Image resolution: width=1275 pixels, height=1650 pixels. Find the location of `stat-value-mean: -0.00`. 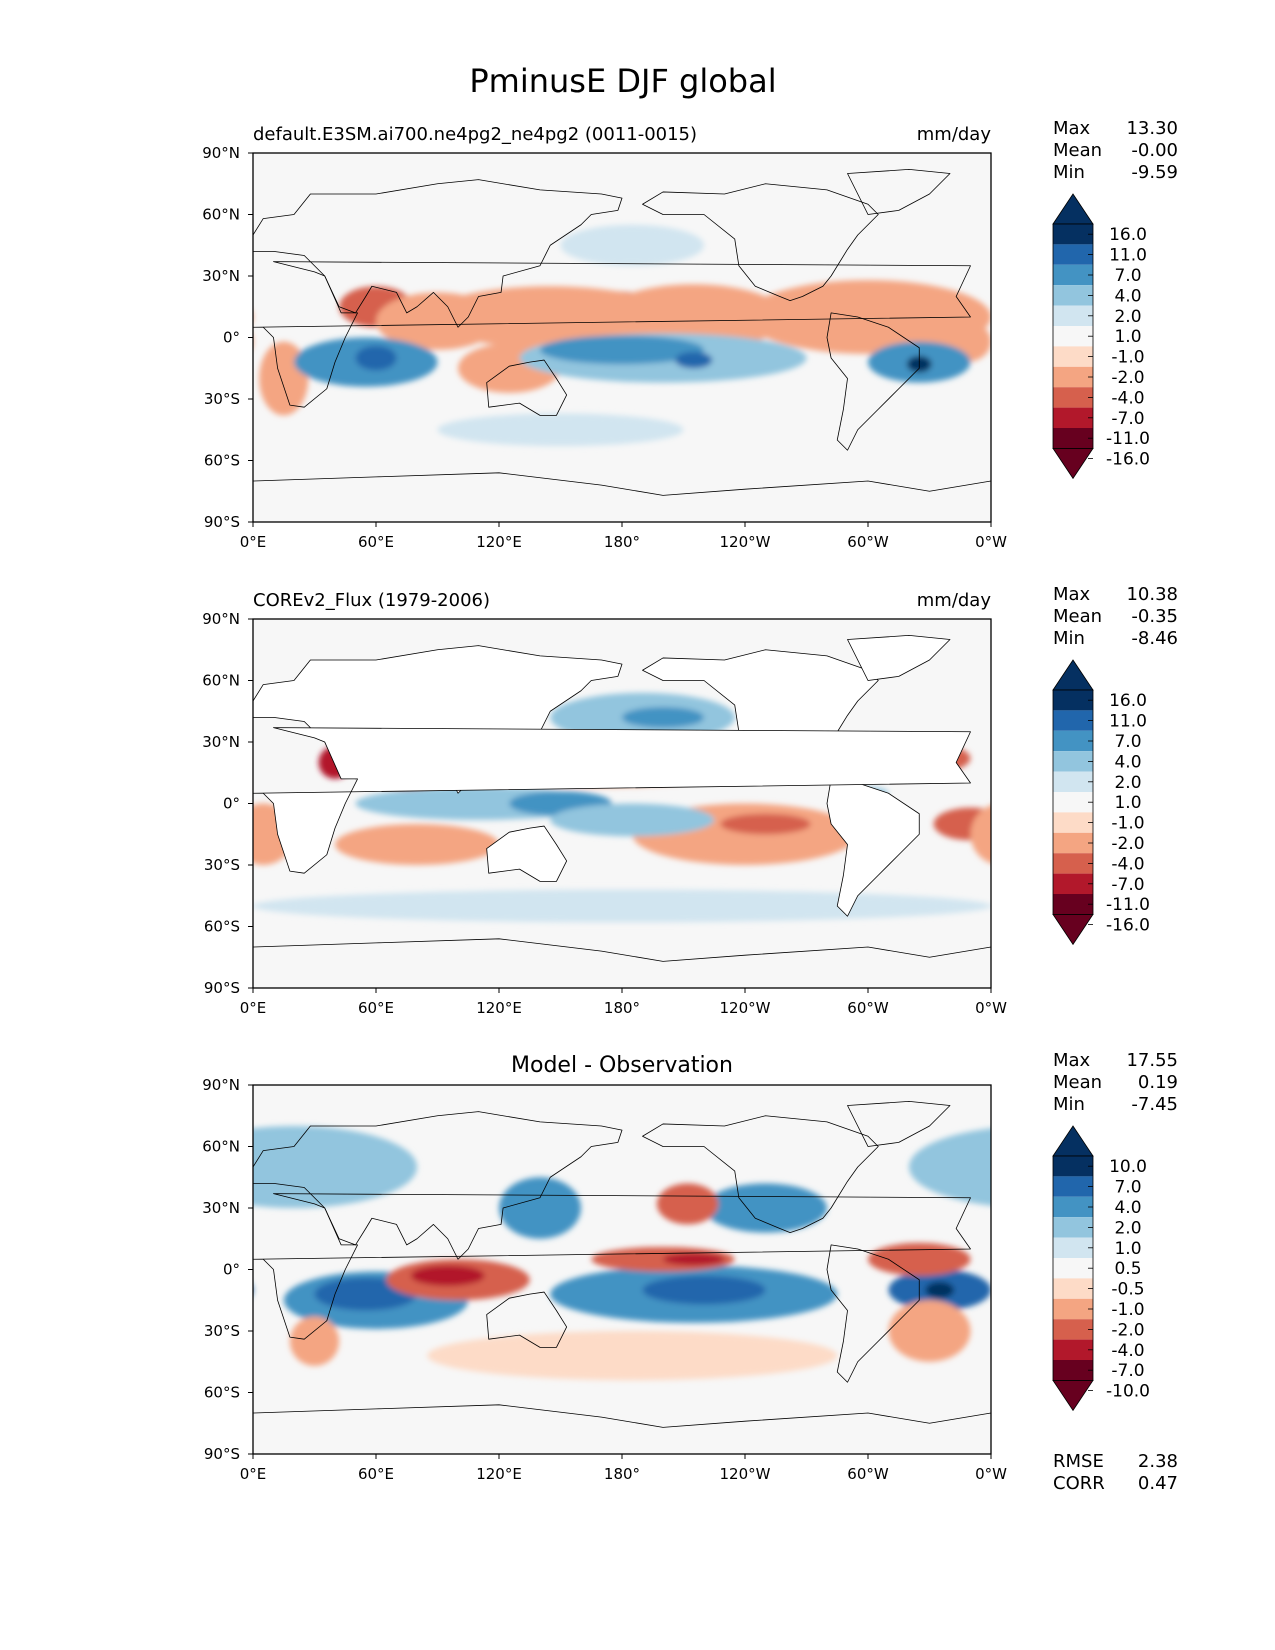

stat-value-mean: -0.00 is located at coordinates (1154, 150).